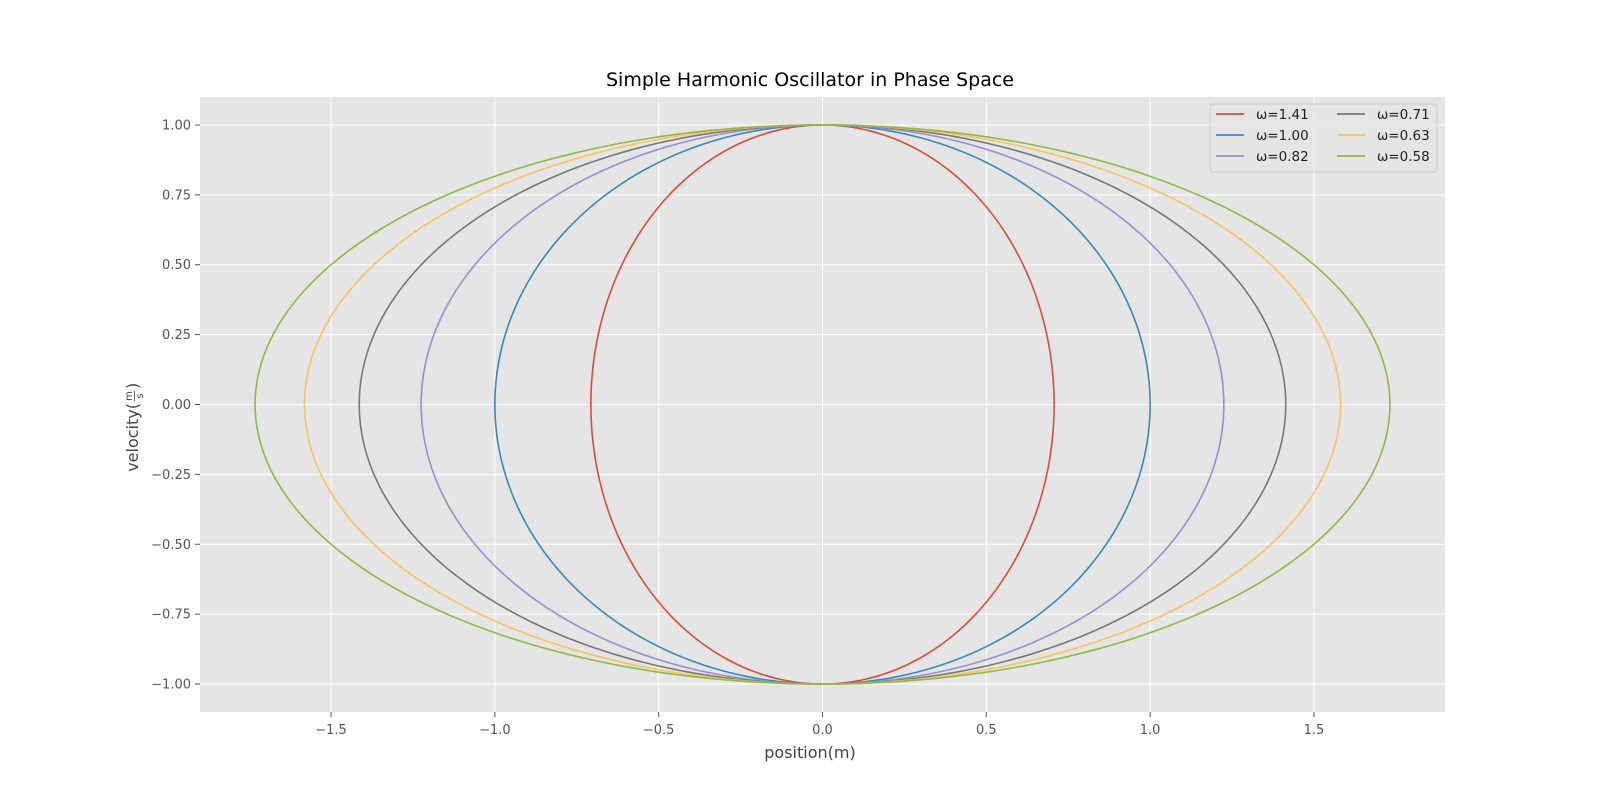 This screenshot has width=1600, height=798. What do you see at coordinates (809, 752) in the screenshot?
I see `x-axis-label: position(m)` at bounding box center [809, 752].